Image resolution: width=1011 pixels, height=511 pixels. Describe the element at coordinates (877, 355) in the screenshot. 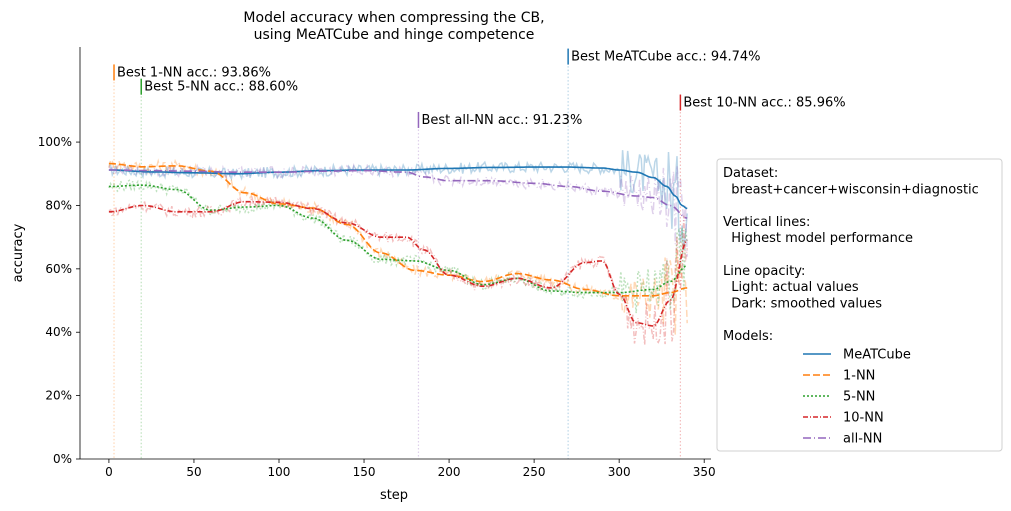

I see `legend-entry-meatcube: MeATCube` at that location.